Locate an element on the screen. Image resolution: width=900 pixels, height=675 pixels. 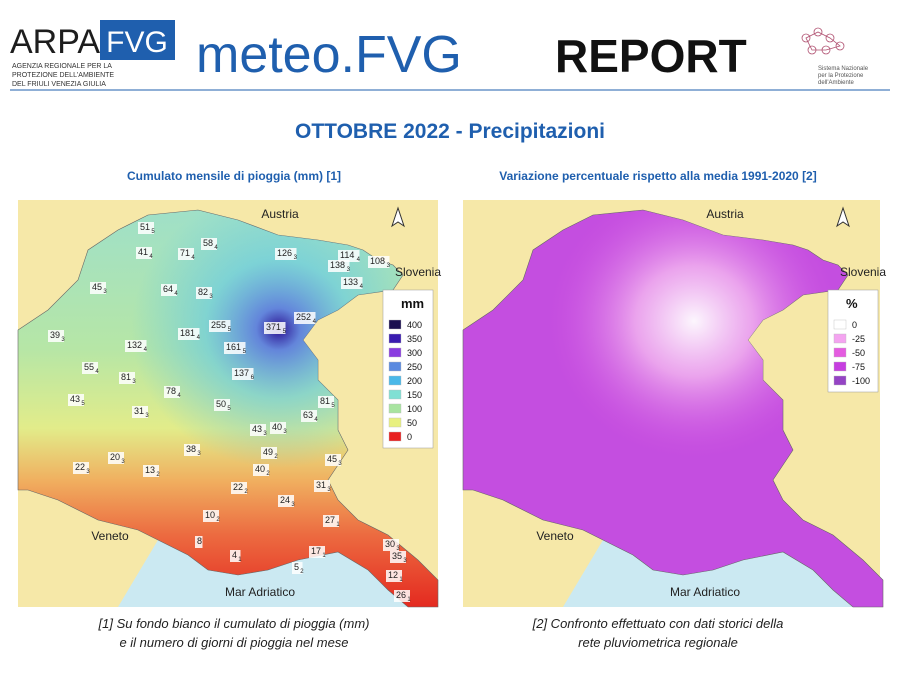
station-value: 371 is located at coordinates (273, 327).